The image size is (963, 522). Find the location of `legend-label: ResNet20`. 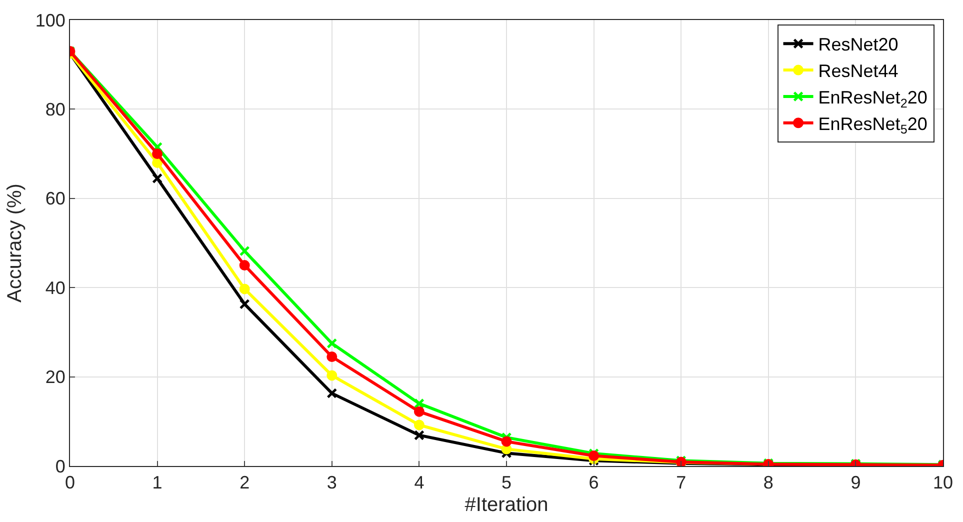

legend-label: ResNet20 is located at coordinates (858, 44).